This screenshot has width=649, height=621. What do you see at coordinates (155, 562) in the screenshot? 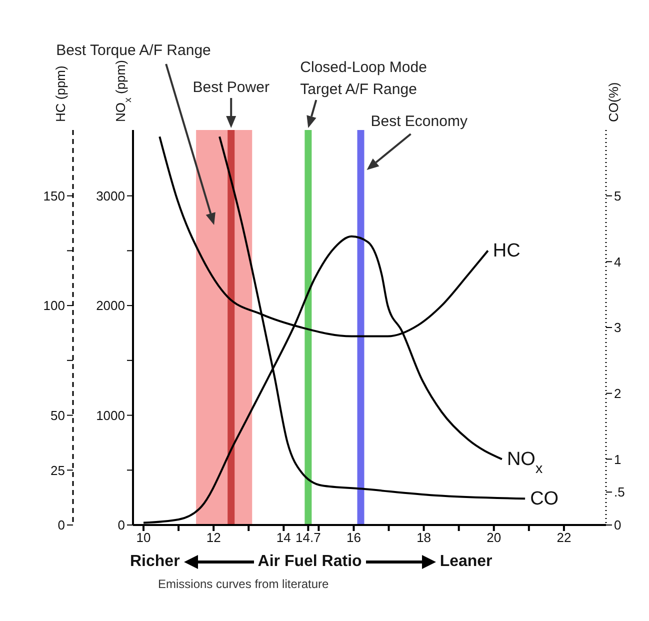
I see `text: Richer` at bounding box center [155, 562].